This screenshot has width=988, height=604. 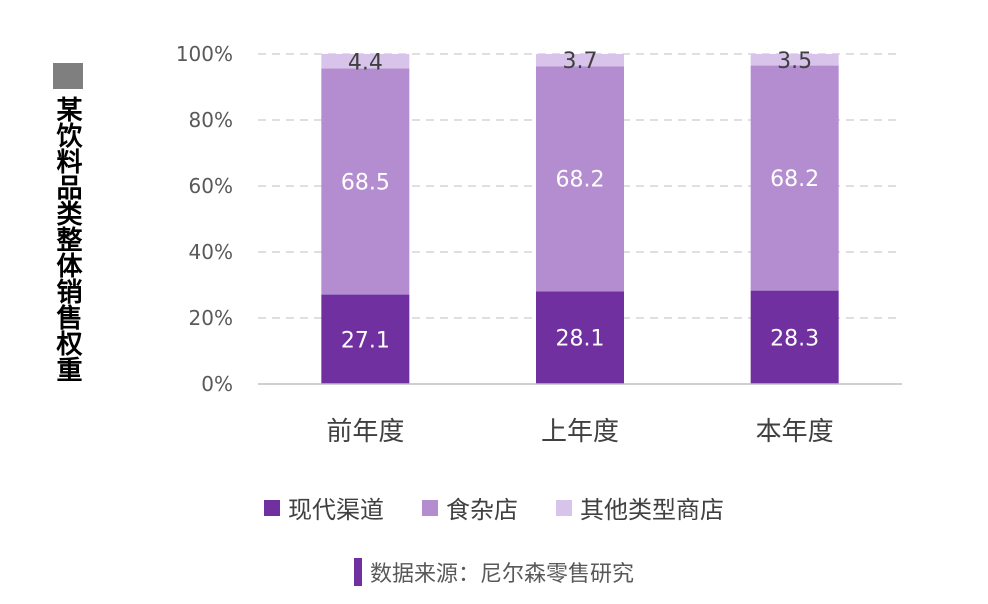 I want to click on y-tick-label: 0%, so click(x=217, y=384).